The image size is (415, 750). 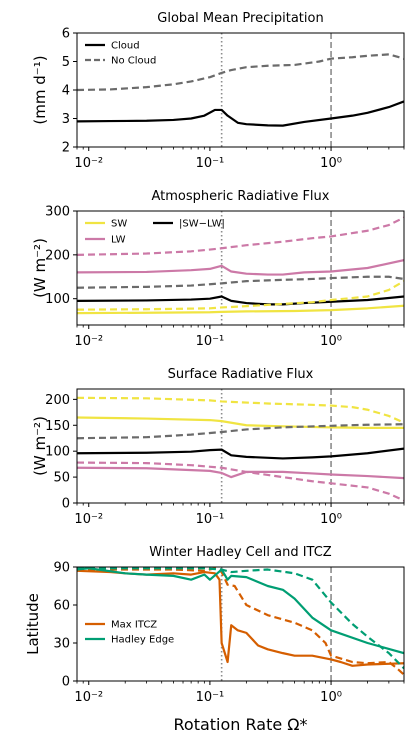 What do you see at coordinates (133, 61) in the screenshot?
I see `legend-label: No Cloud` at bounding box center [133, 61].